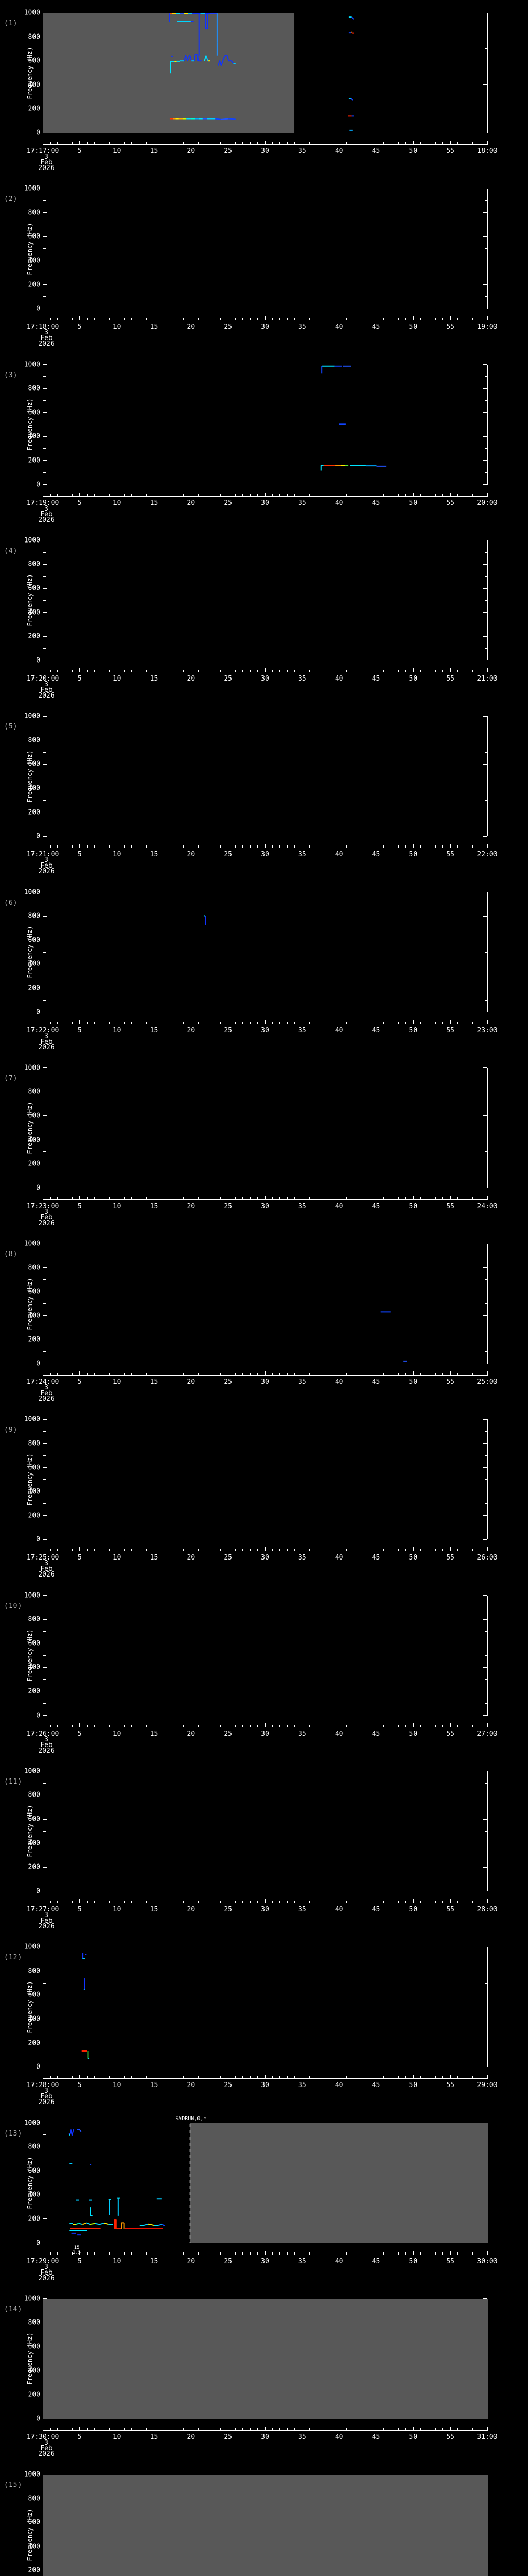 This screenshot has width=528, height=2576. What do you see at coordinates (191, 678) in the screenshot?
I see `x-tick-label: 20` at bounding box center [191, 678].